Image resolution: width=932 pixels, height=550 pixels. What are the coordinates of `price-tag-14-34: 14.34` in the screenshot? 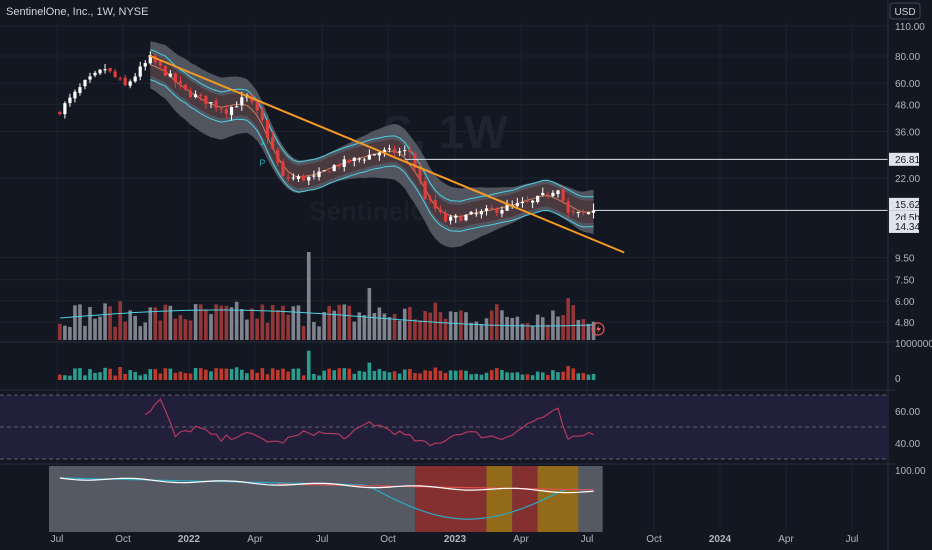 It's located at (907, 227).